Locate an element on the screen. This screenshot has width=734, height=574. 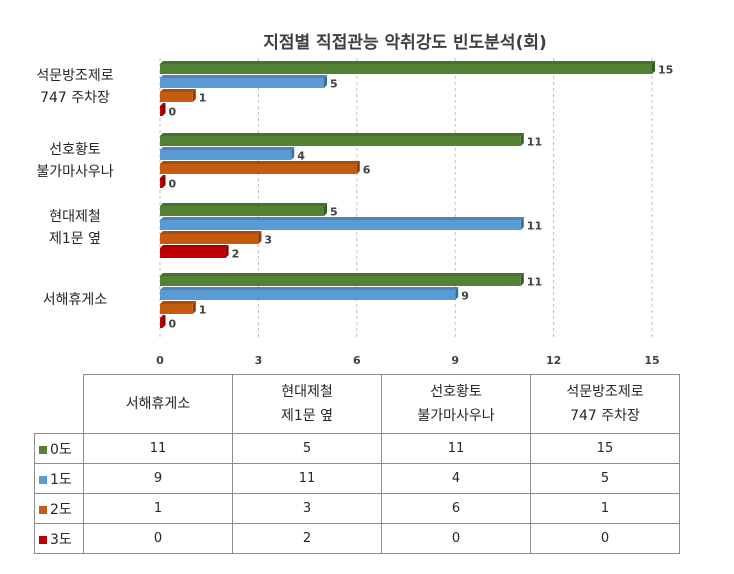
table-cell: 9 is located at coordinates (158, 478).